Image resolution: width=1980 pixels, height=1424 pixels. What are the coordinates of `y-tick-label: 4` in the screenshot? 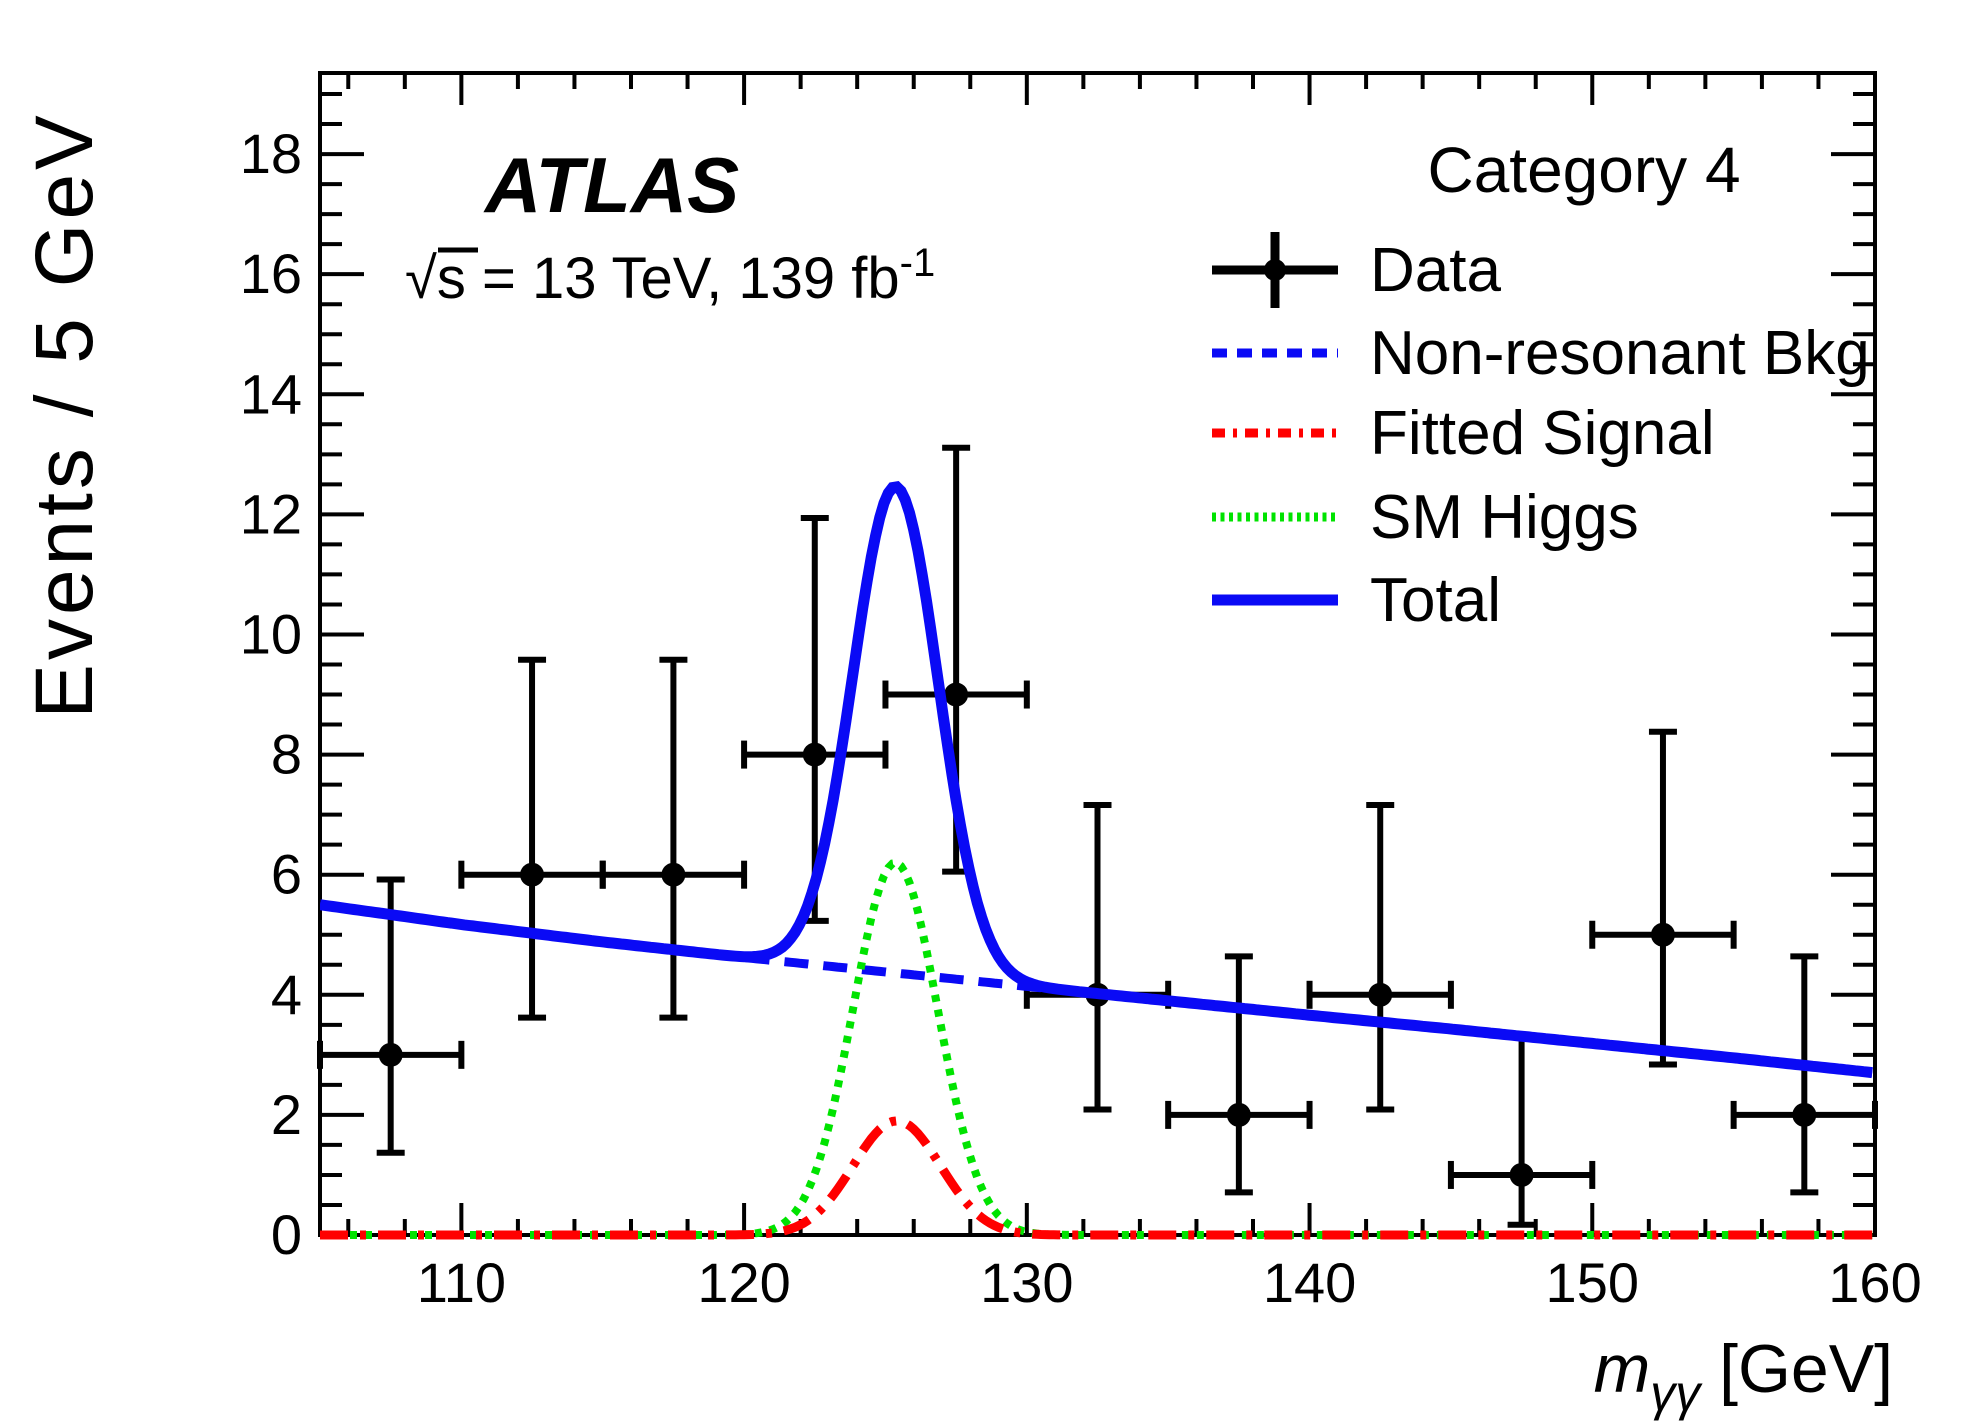 It's located at (286, 994).